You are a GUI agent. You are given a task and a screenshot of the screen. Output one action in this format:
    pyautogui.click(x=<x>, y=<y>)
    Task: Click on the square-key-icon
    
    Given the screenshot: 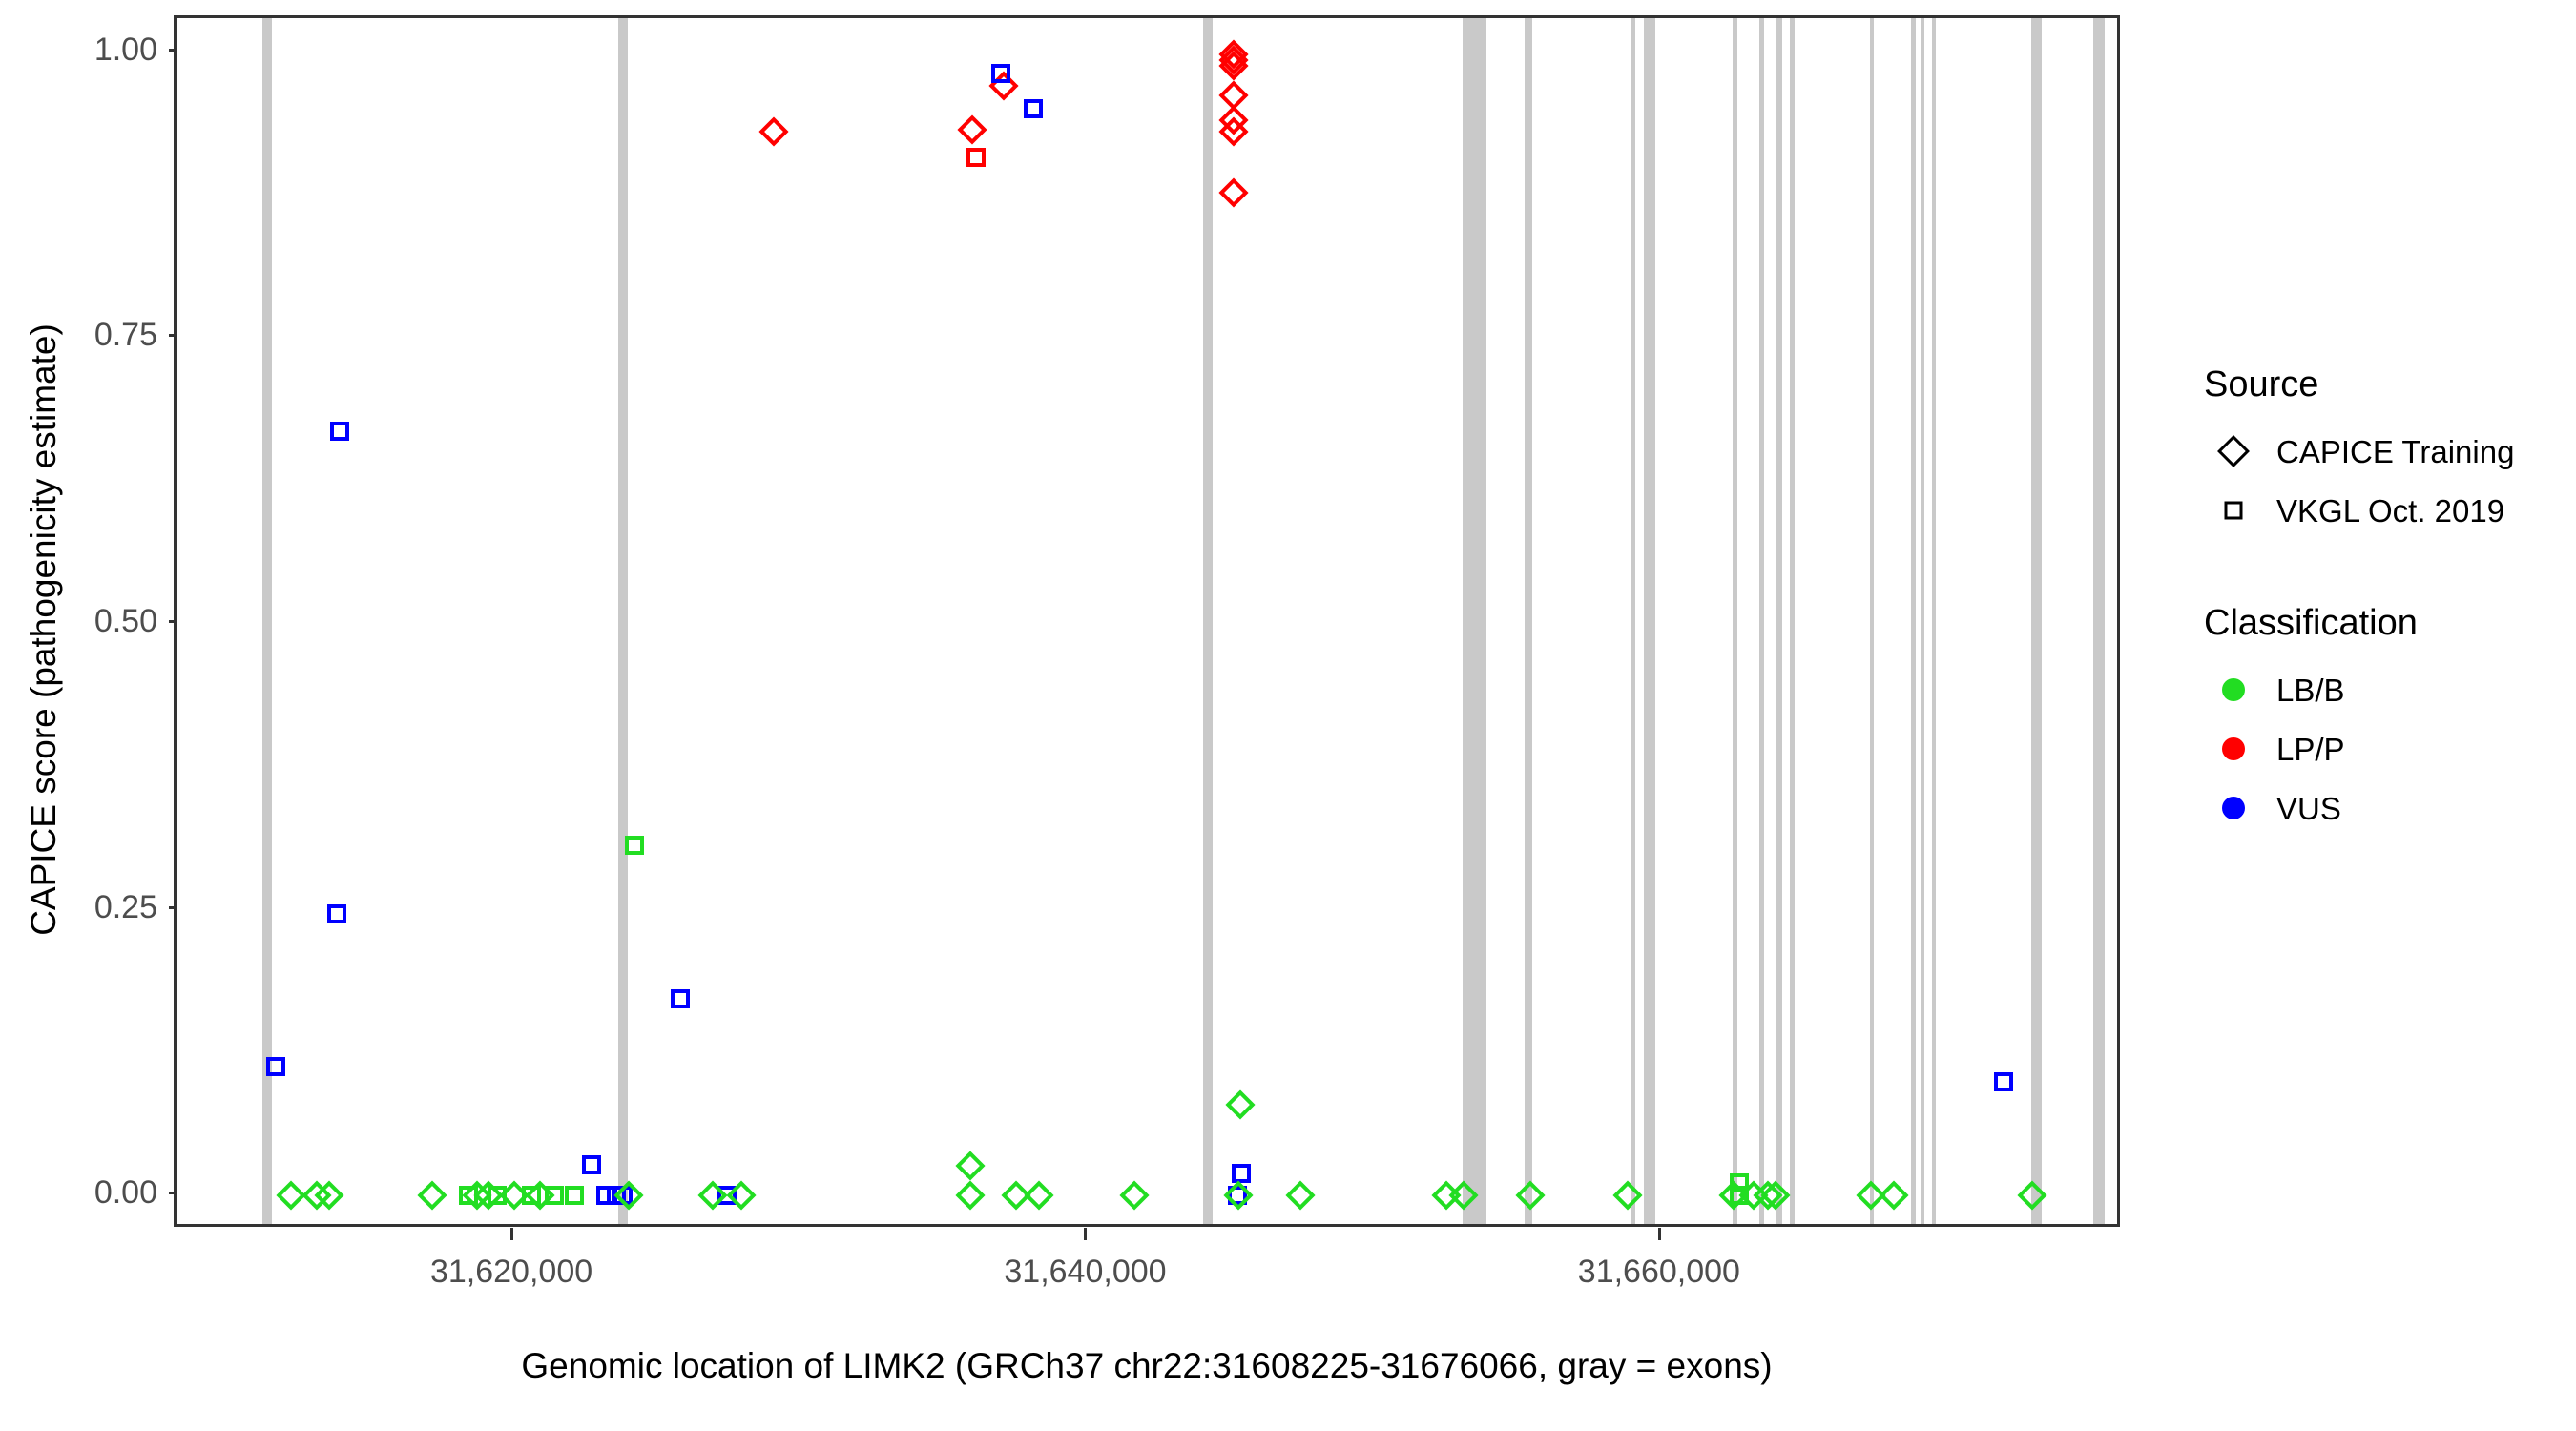 What is the action you would take?
    pyautogui.click(x=2233, y=510)
    